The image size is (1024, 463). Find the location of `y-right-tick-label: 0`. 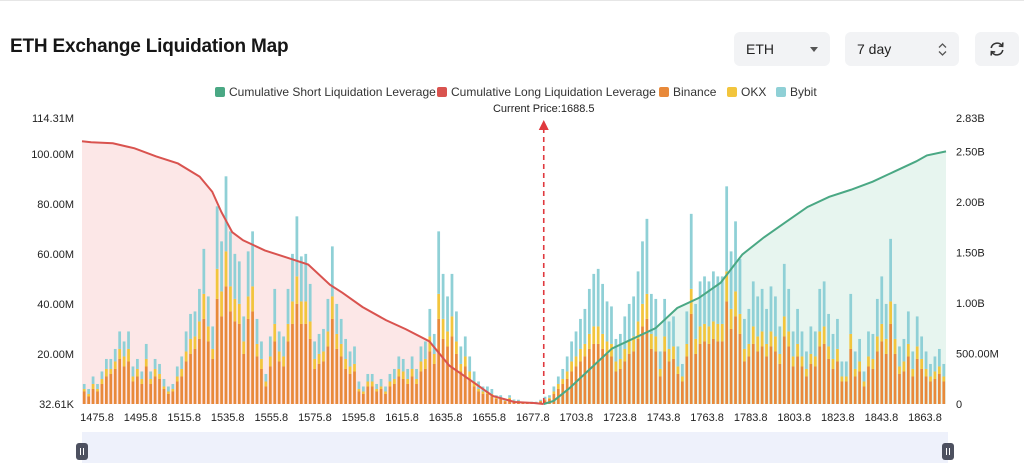

y-right-tick-label: 0 is located at coordinates (959, 405).